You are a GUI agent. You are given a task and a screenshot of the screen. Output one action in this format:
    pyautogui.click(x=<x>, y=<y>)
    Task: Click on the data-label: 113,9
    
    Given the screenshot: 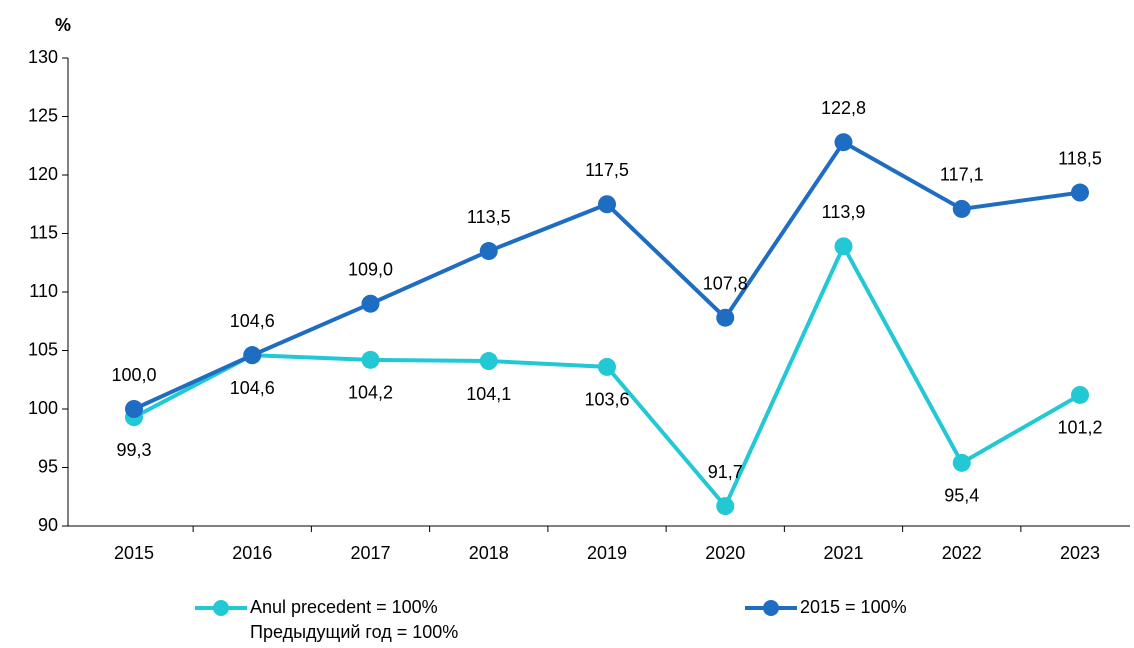 What is the action you would take?
    pyautogui.click(x=844, y=212)
    